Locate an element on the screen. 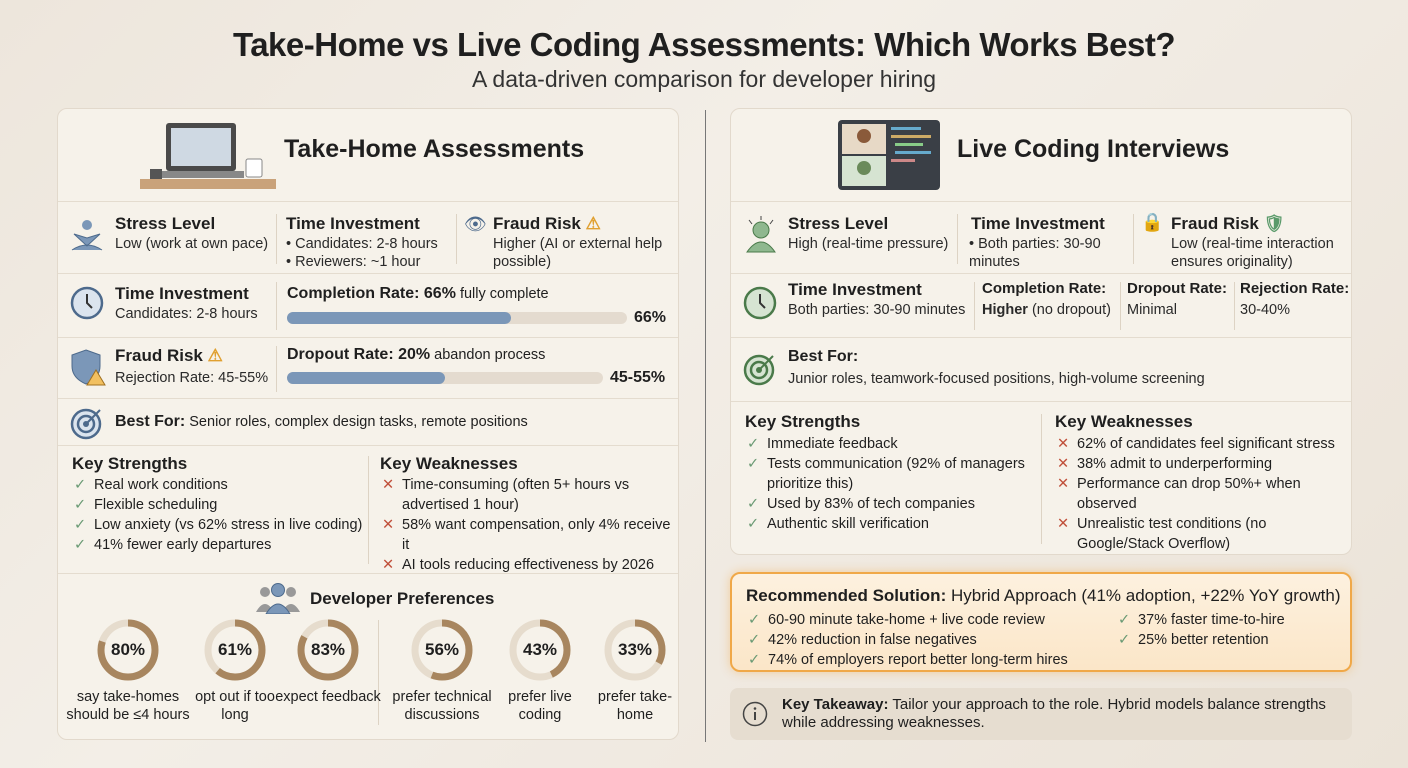  eye-icon: 👁 is located at coordinates (475, 224).